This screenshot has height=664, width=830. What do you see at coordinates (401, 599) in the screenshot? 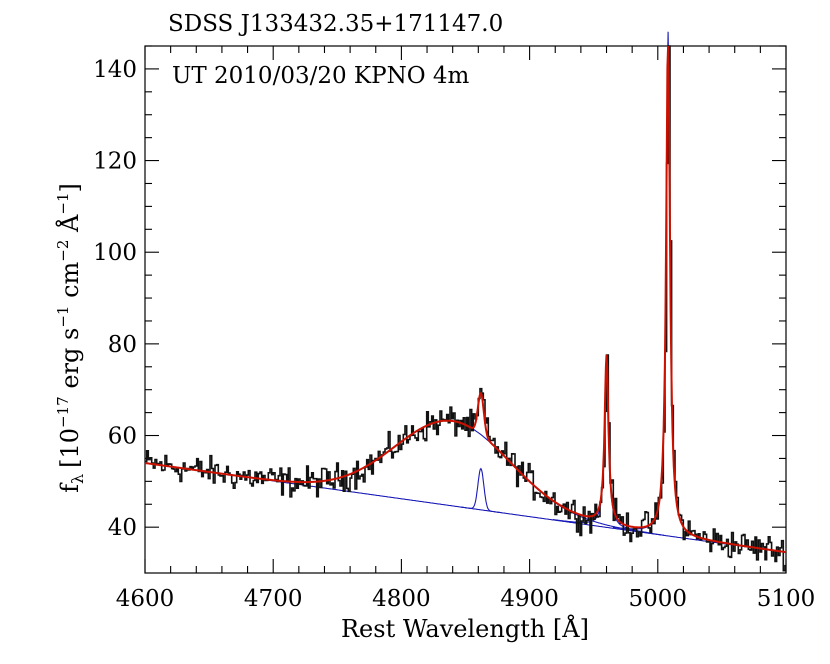
I see `x-tick-label: 4800` at bounding box center [401, 599].